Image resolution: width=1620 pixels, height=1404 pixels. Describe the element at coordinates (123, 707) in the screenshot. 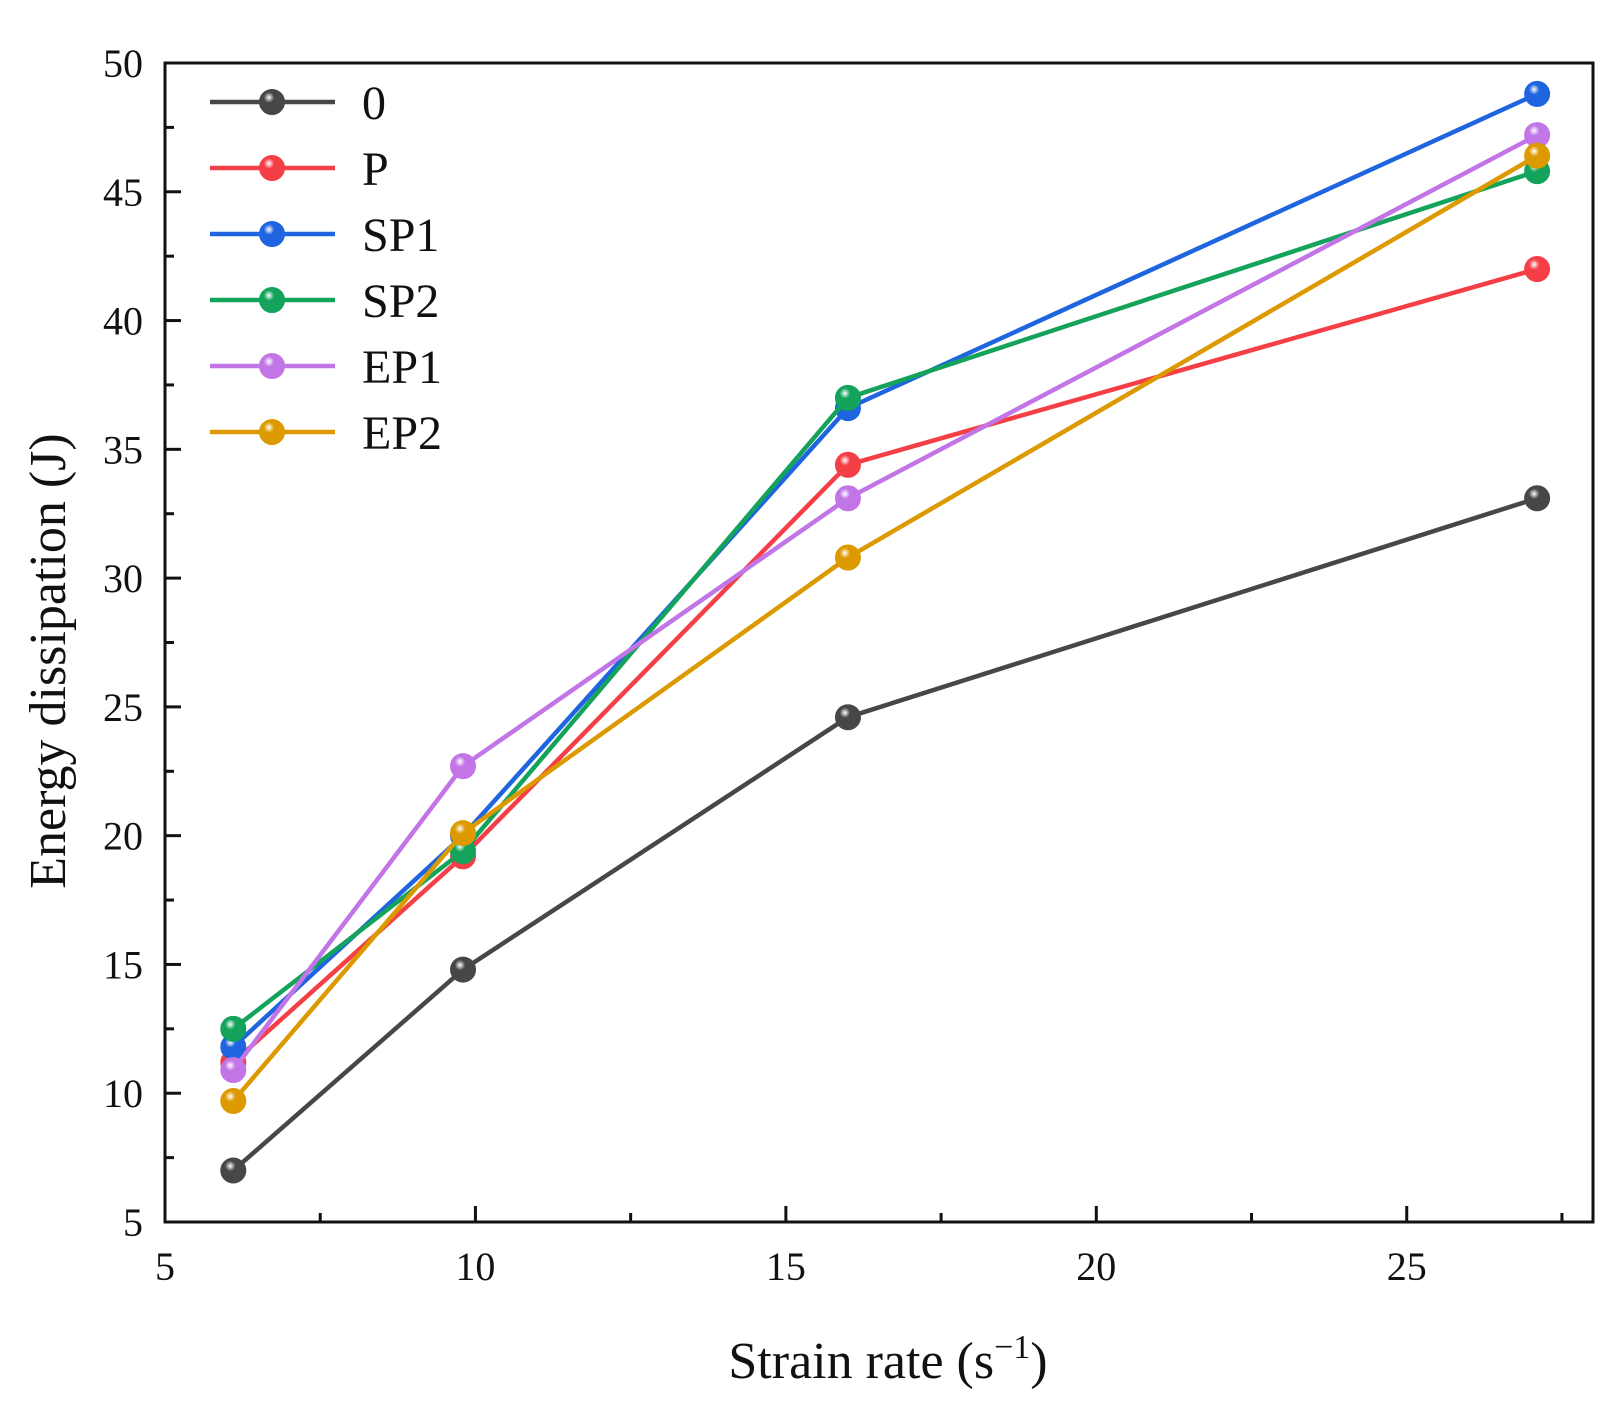

I see `y-tick-label: 25` at that location.